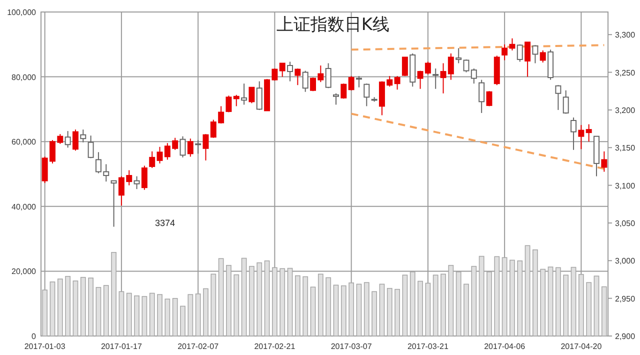 Image resolution: width=640 pixels, height=355 pixels. I want to click on y2-tick-label: 3,300, so click(625, 35).